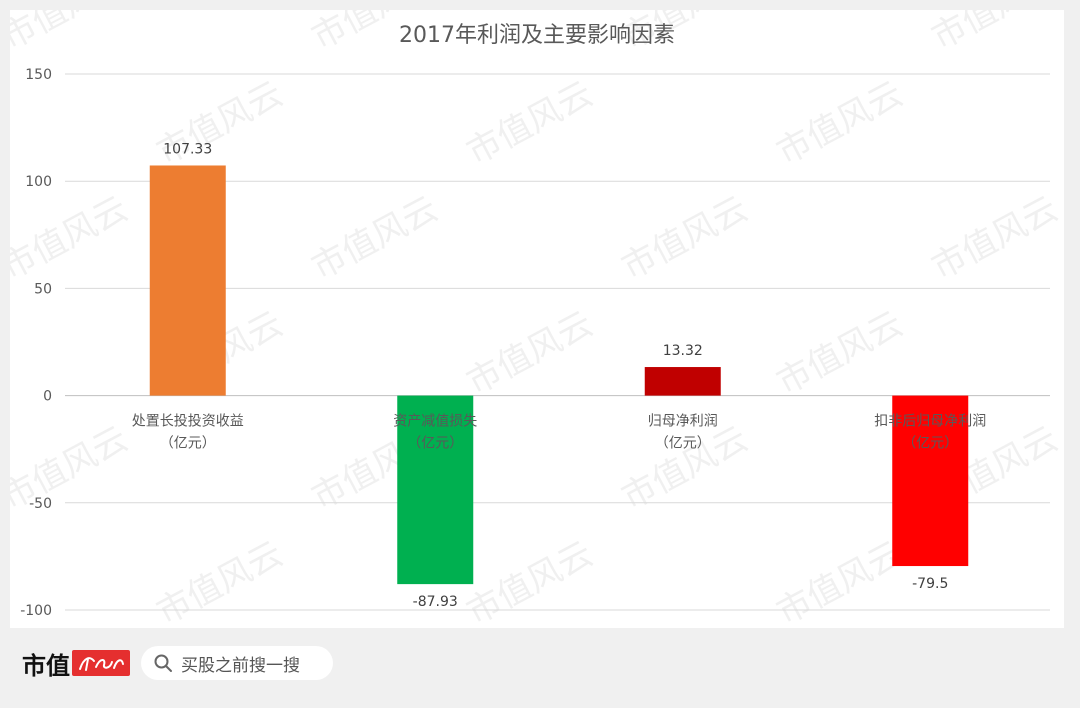  Describe the element at coordinates (930, 421) in the screenshot. I see `category-label: 扣非后归母净利润` at that location.